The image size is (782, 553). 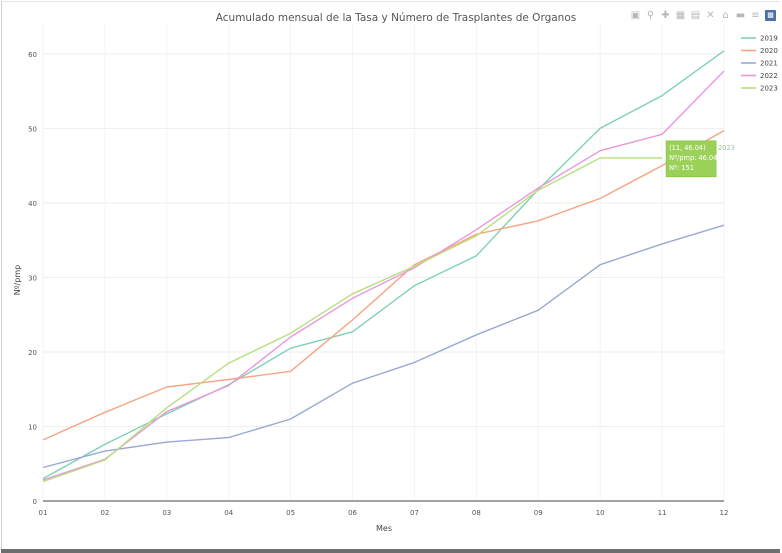 I want to click on x-tick-label: 12, so click(x=724, y=513).